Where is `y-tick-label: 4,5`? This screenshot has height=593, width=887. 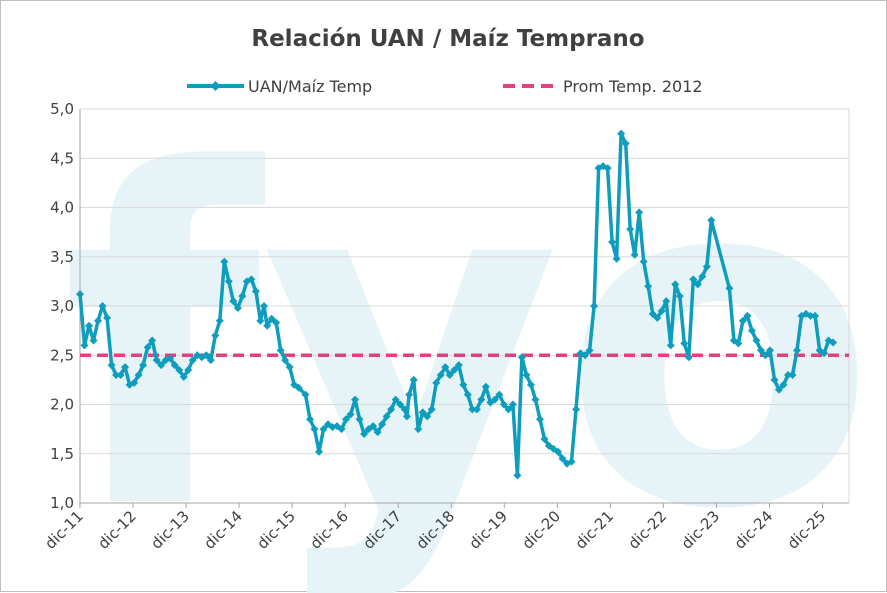
y-tick-label: 4,5 is located at coordinates (62, 158).